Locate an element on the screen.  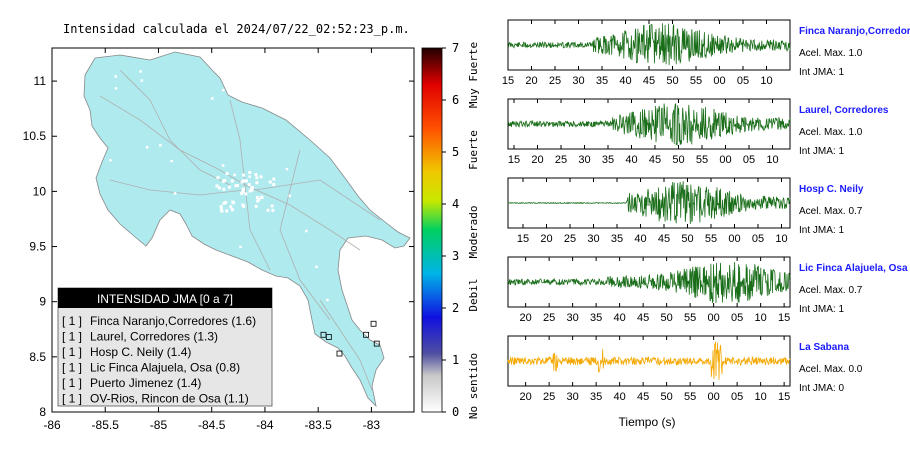
waveform-acel: Acel. Max. 0.0 is located at coordinates (831, 369).